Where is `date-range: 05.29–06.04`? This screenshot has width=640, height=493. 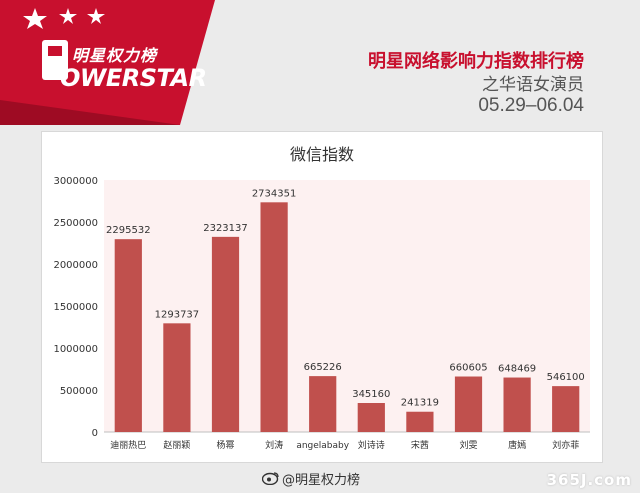
date-range: 05.29–06.04 is located at coordinates (531, 105).